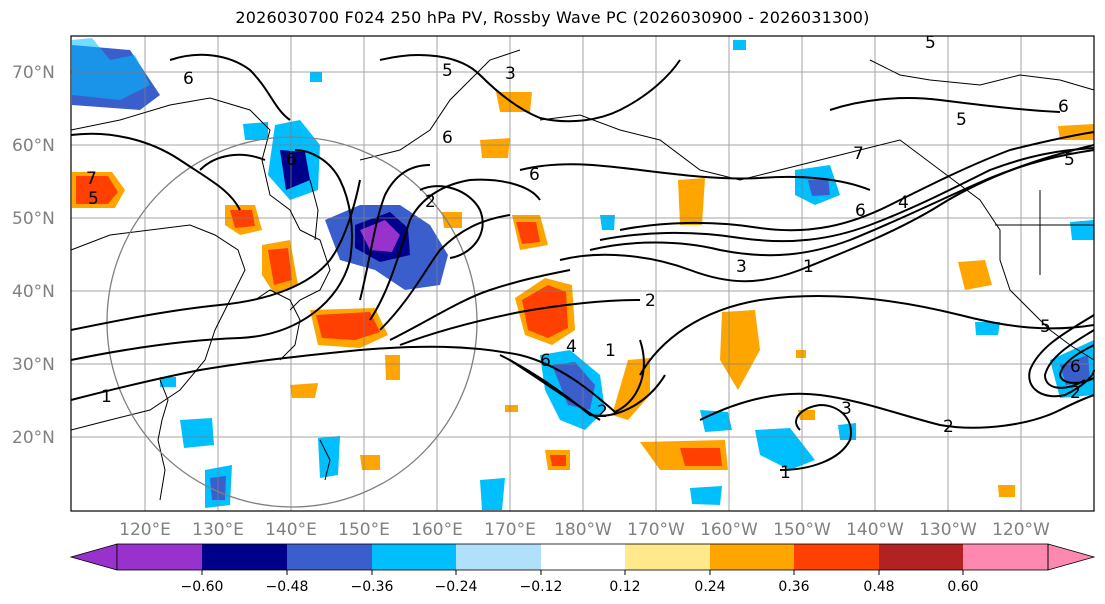  I want to click on lon-label: 170°W, so click(656, 530).